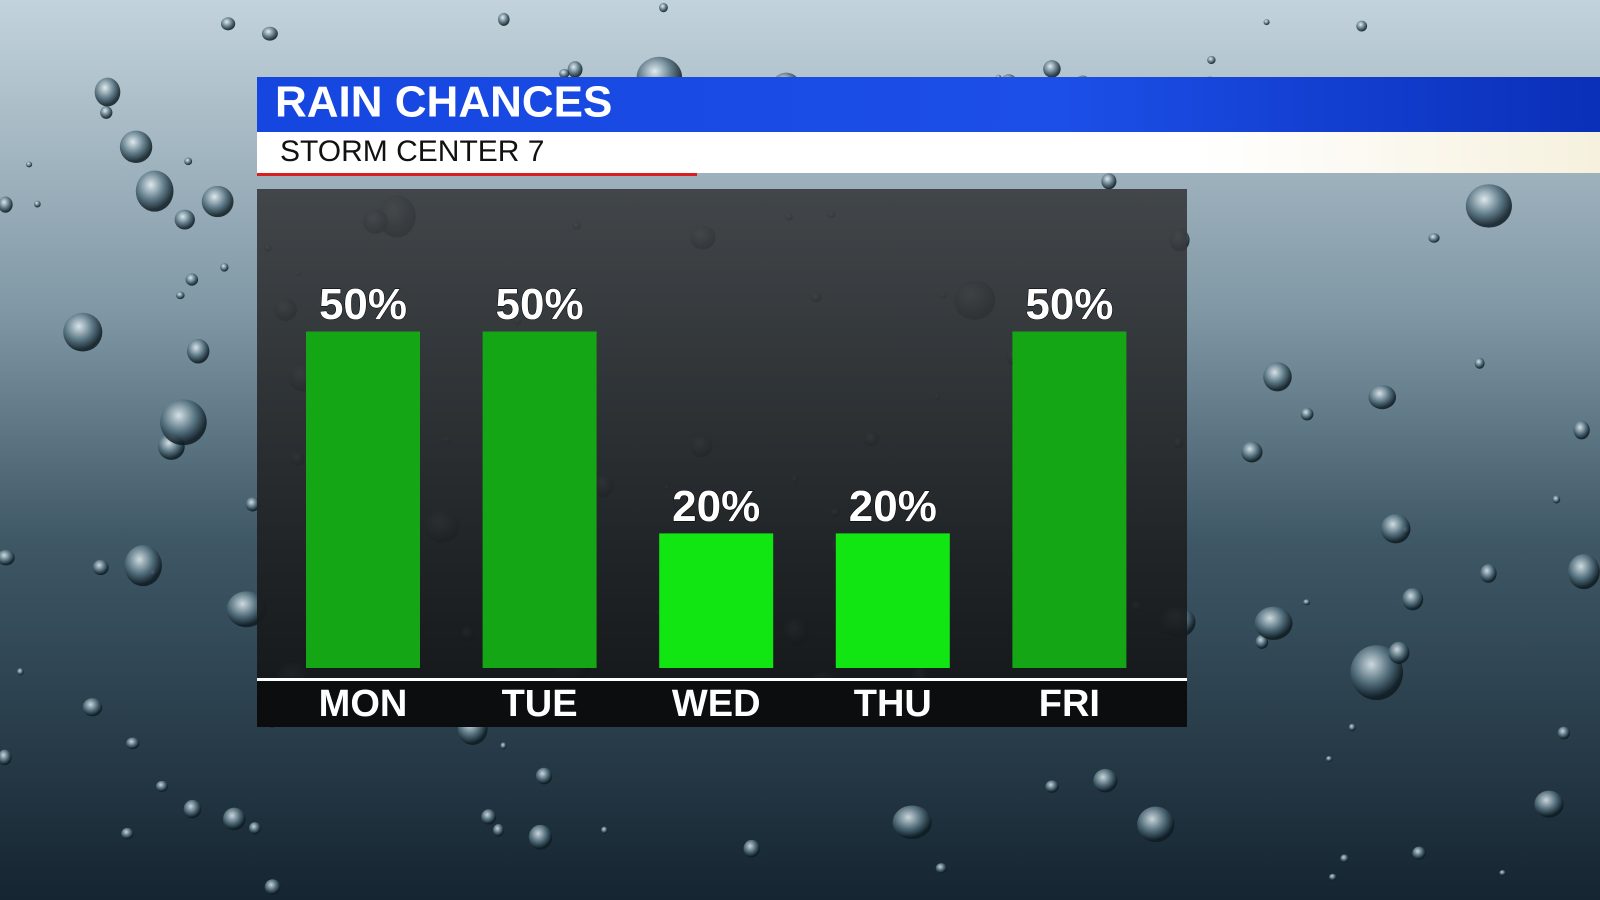 The width and height of the screenshot is (1600, 900). I want to click on category-label: THU, so click(893, 704).